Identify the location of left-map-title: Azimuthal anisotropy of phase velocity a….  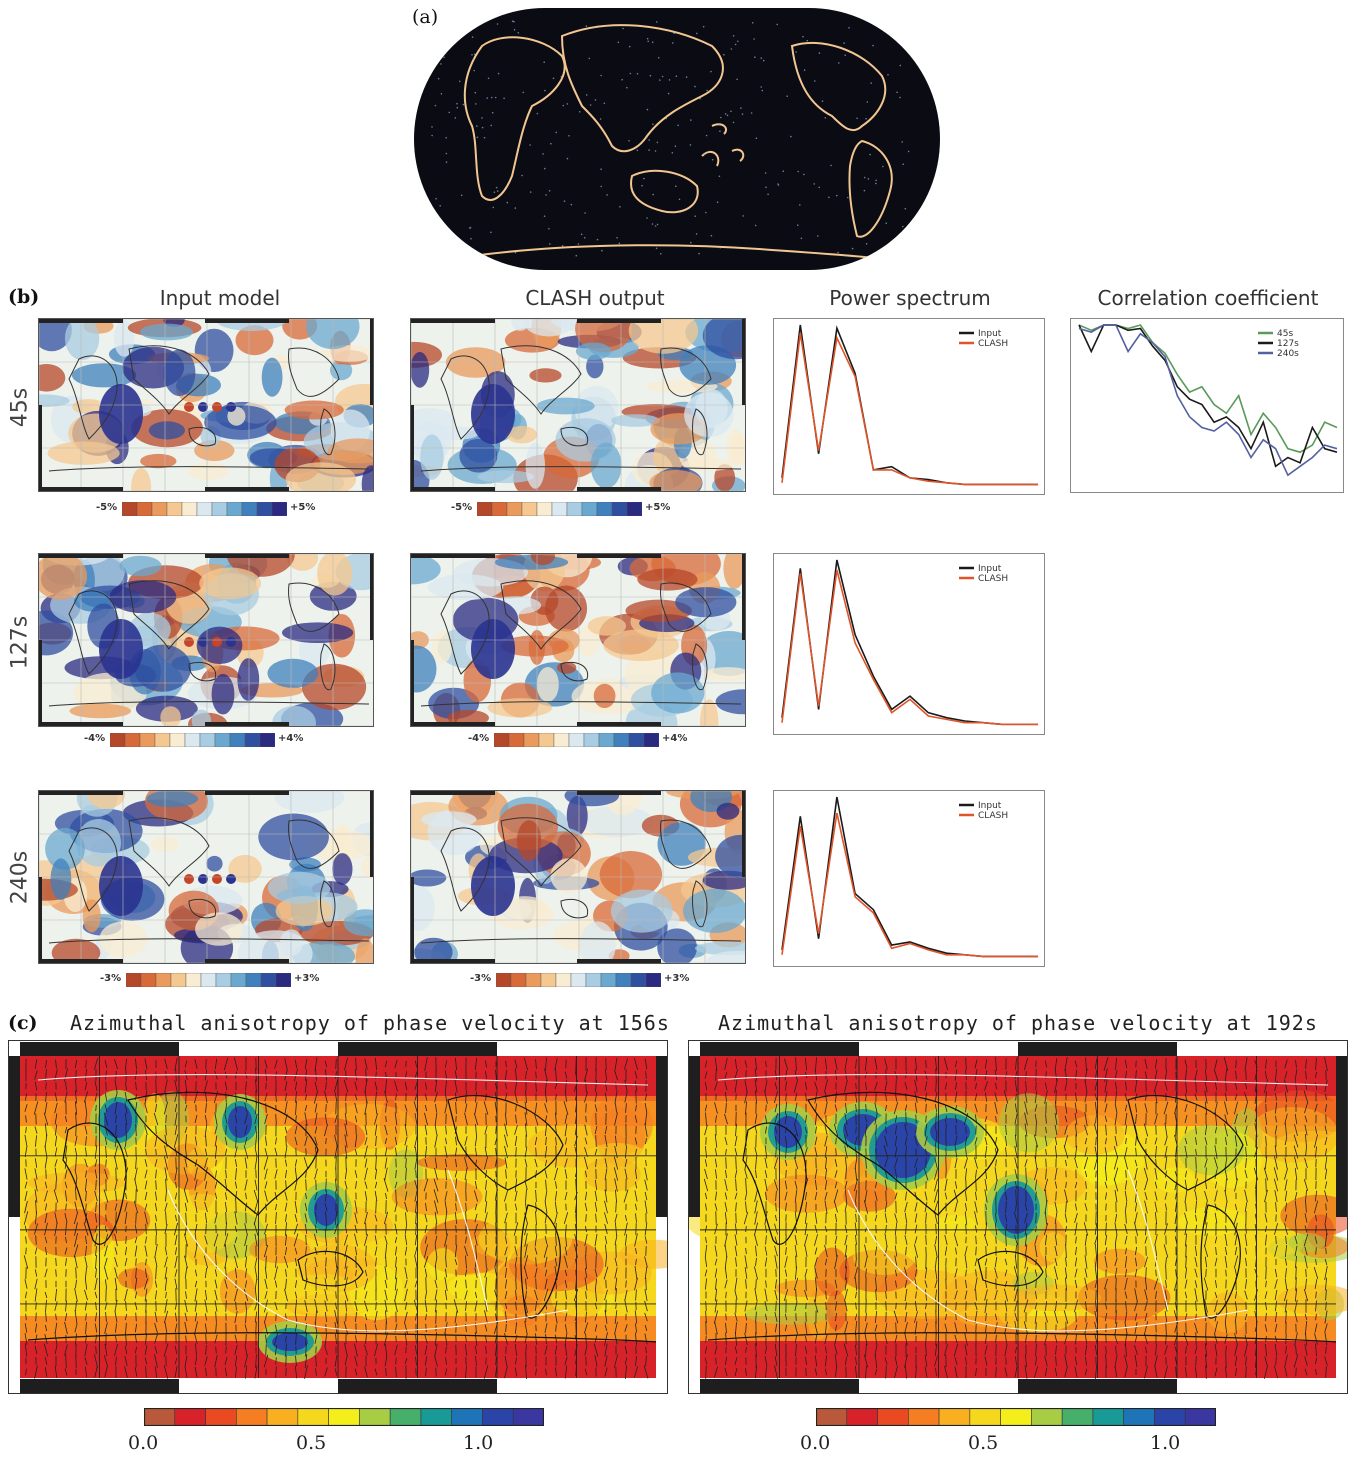
(370, 1023).